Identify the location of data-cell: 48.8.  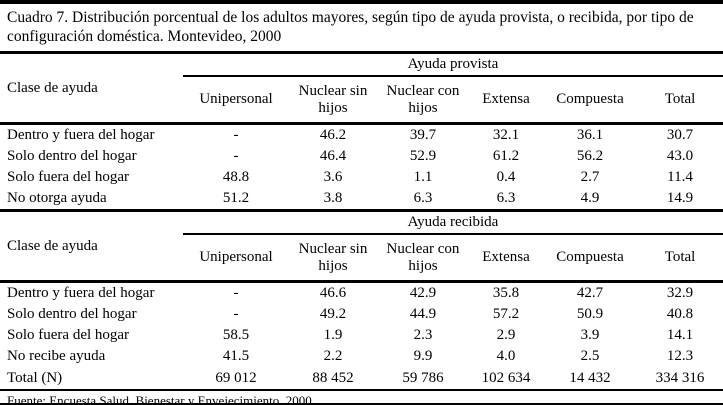
(236, 177).